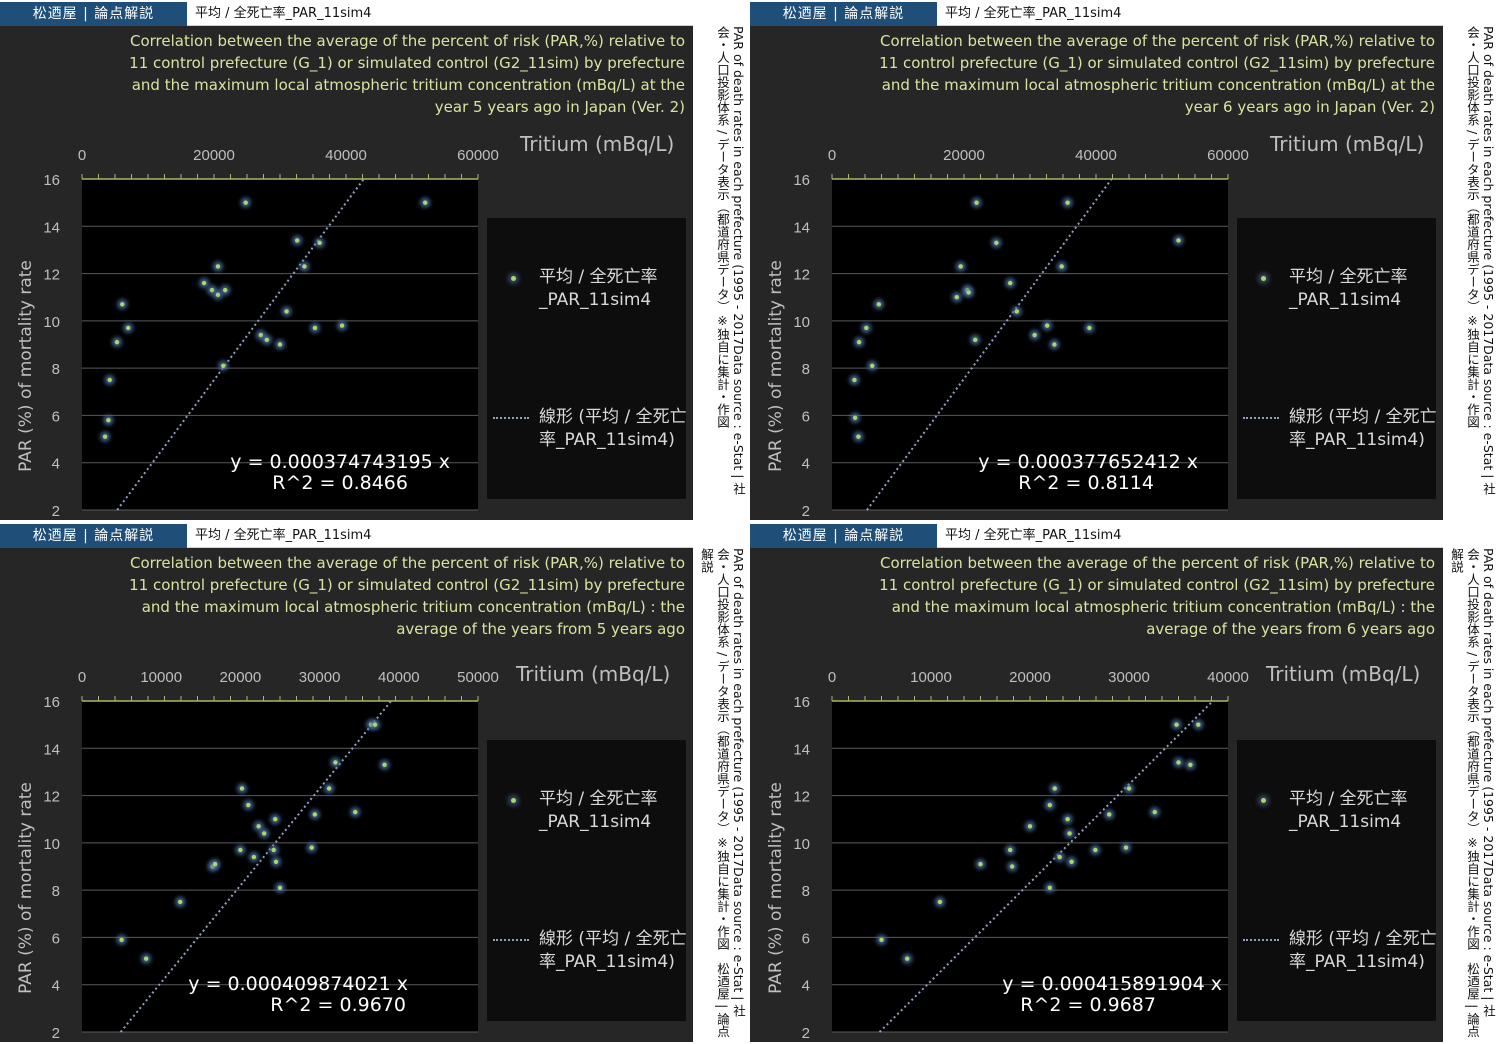 This screenshot has width=1500, height=1044. Describe the element at coordinates (806, 369) in the screenshot. I see `y-tick-label: 8` at that location.